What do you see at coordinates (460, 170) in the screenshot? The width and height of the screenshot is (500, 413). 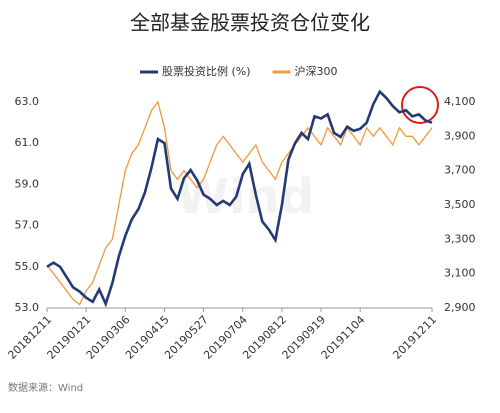 I see `y2-tick-label: 3,700` at bounding box center [460, 170].